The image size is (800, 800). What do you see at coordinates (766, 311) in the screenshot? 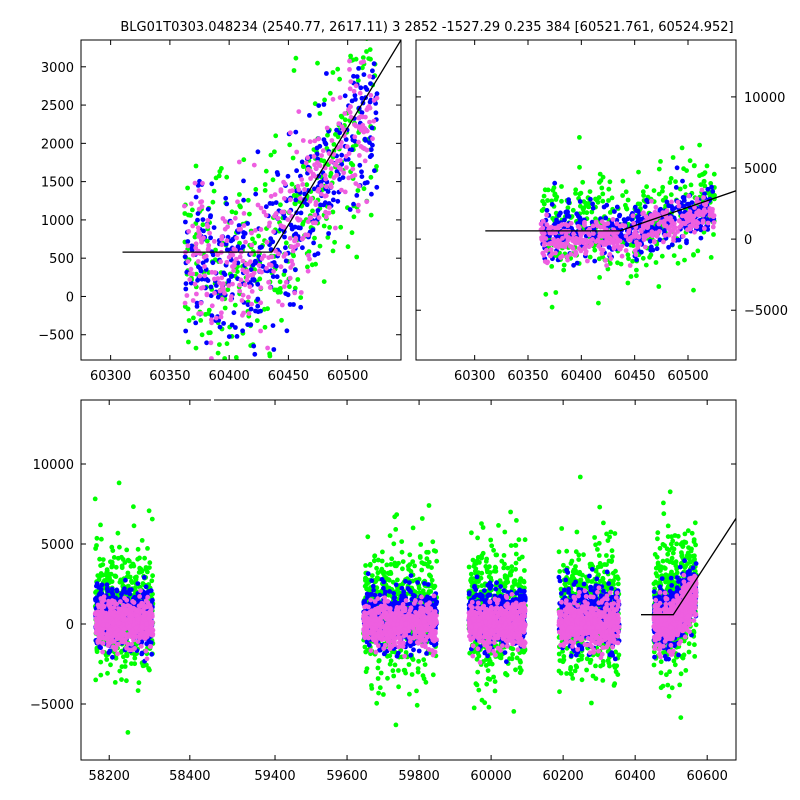
I see `y-tick-label: −5000` at bounding box center [766, 311].